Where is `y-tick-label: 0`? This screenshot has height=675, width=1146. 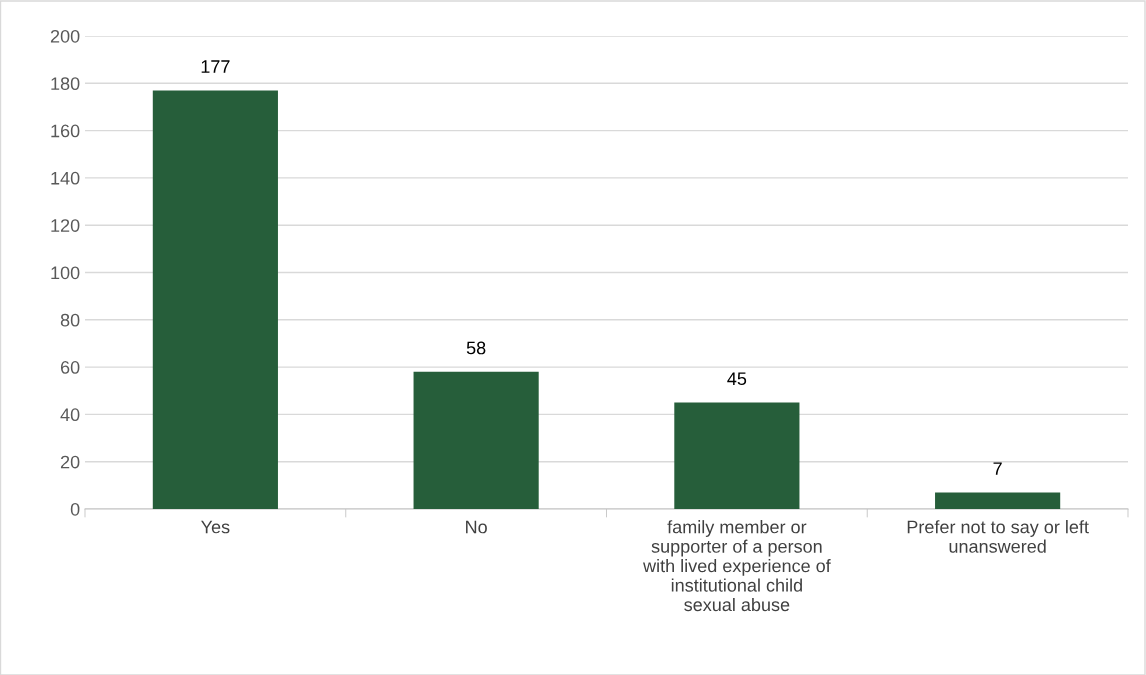
y-tick-label: 0 is located at coordinates (75, 509).